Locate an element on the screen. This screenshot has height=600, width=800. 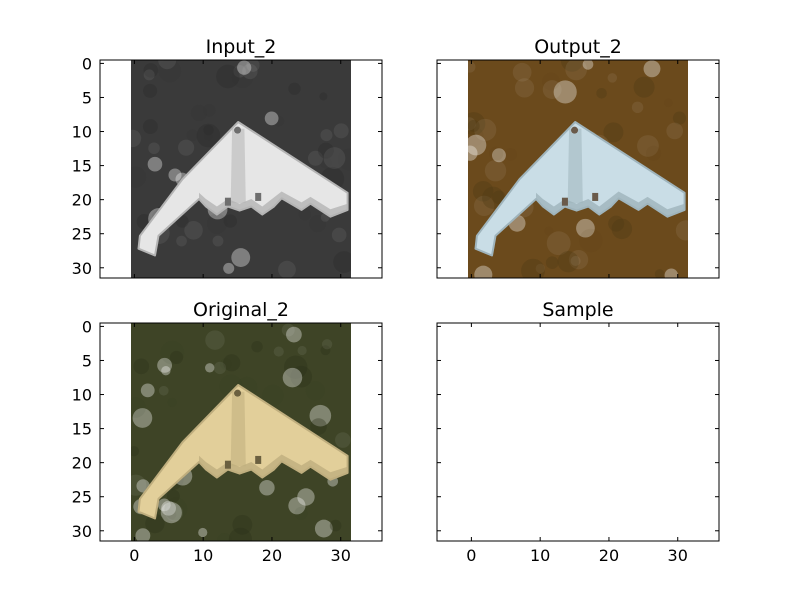
x-tick-label: 10 is located at coordinates (540, 555).